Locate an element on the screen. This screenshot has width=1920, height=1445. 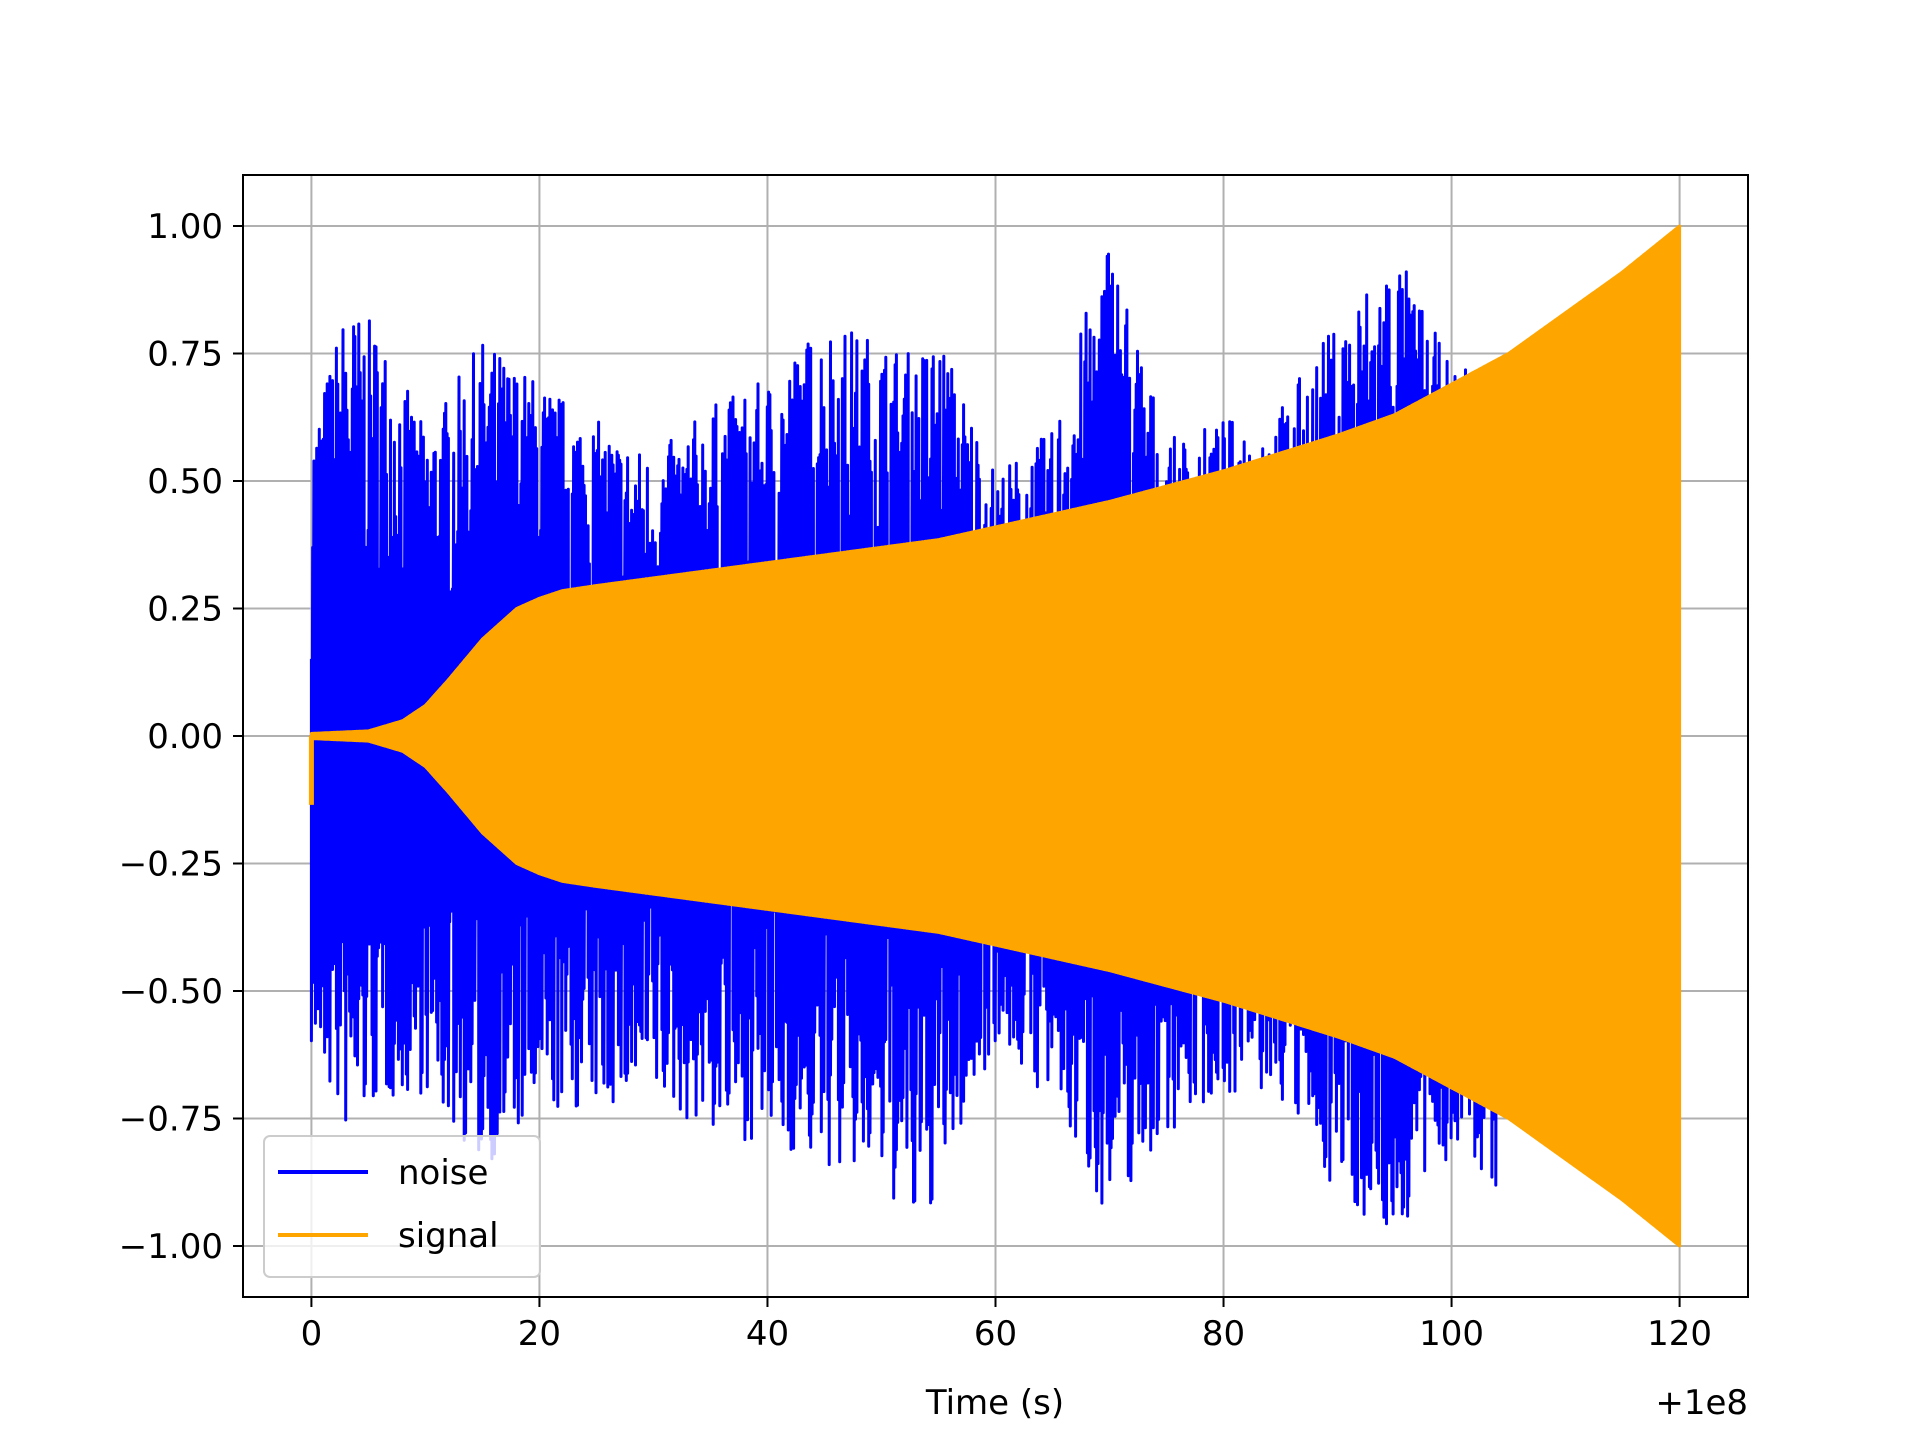
legend: noise signal is located at coordinates (402, 1206).